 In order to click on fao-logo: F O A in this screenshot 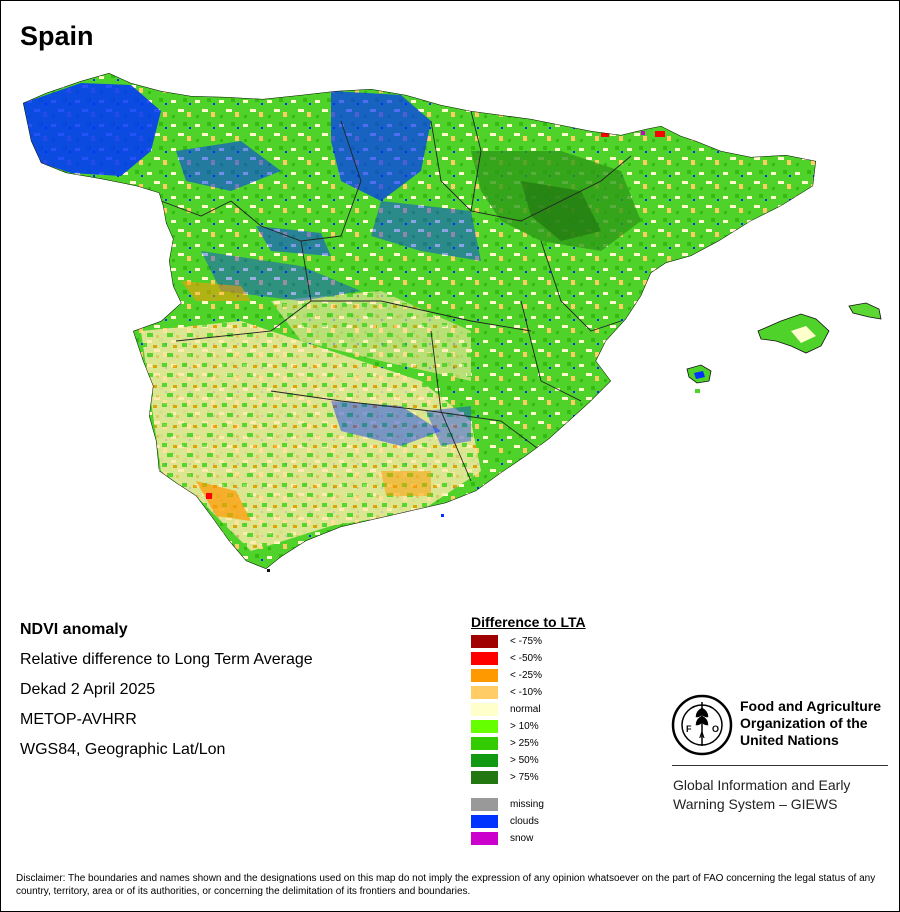, I will do `click(702, 725)`.